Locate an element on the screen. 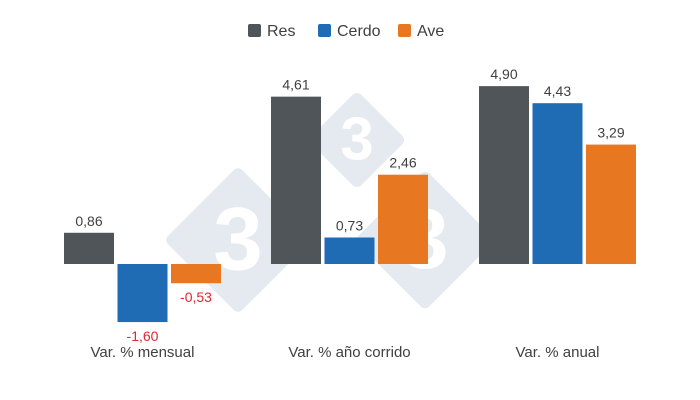 This screenshot has width=700, height=400. legend-item: Cerdo is located at coordinates (349, 31).